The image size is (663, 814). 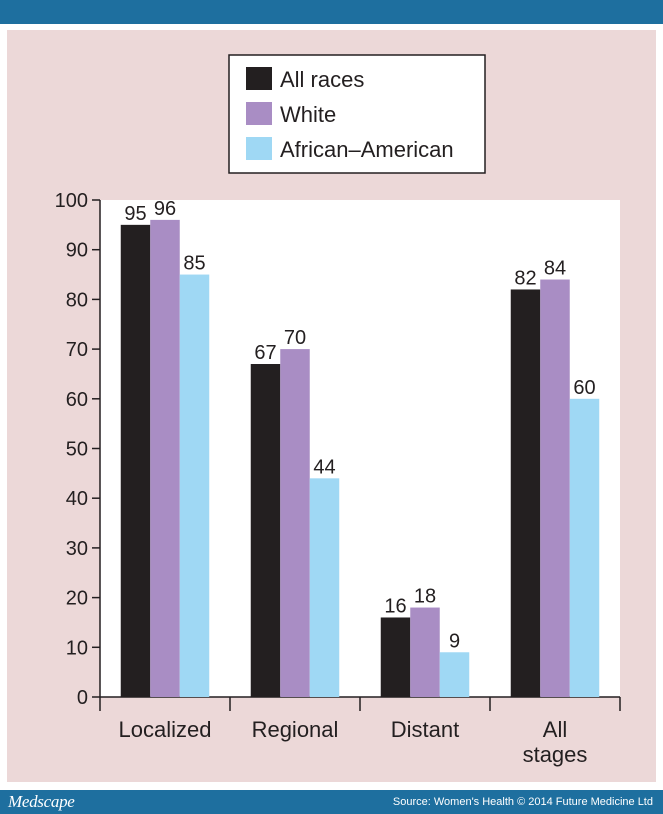 I want to click on legend-label-1: White, so click(x=308, y=114).